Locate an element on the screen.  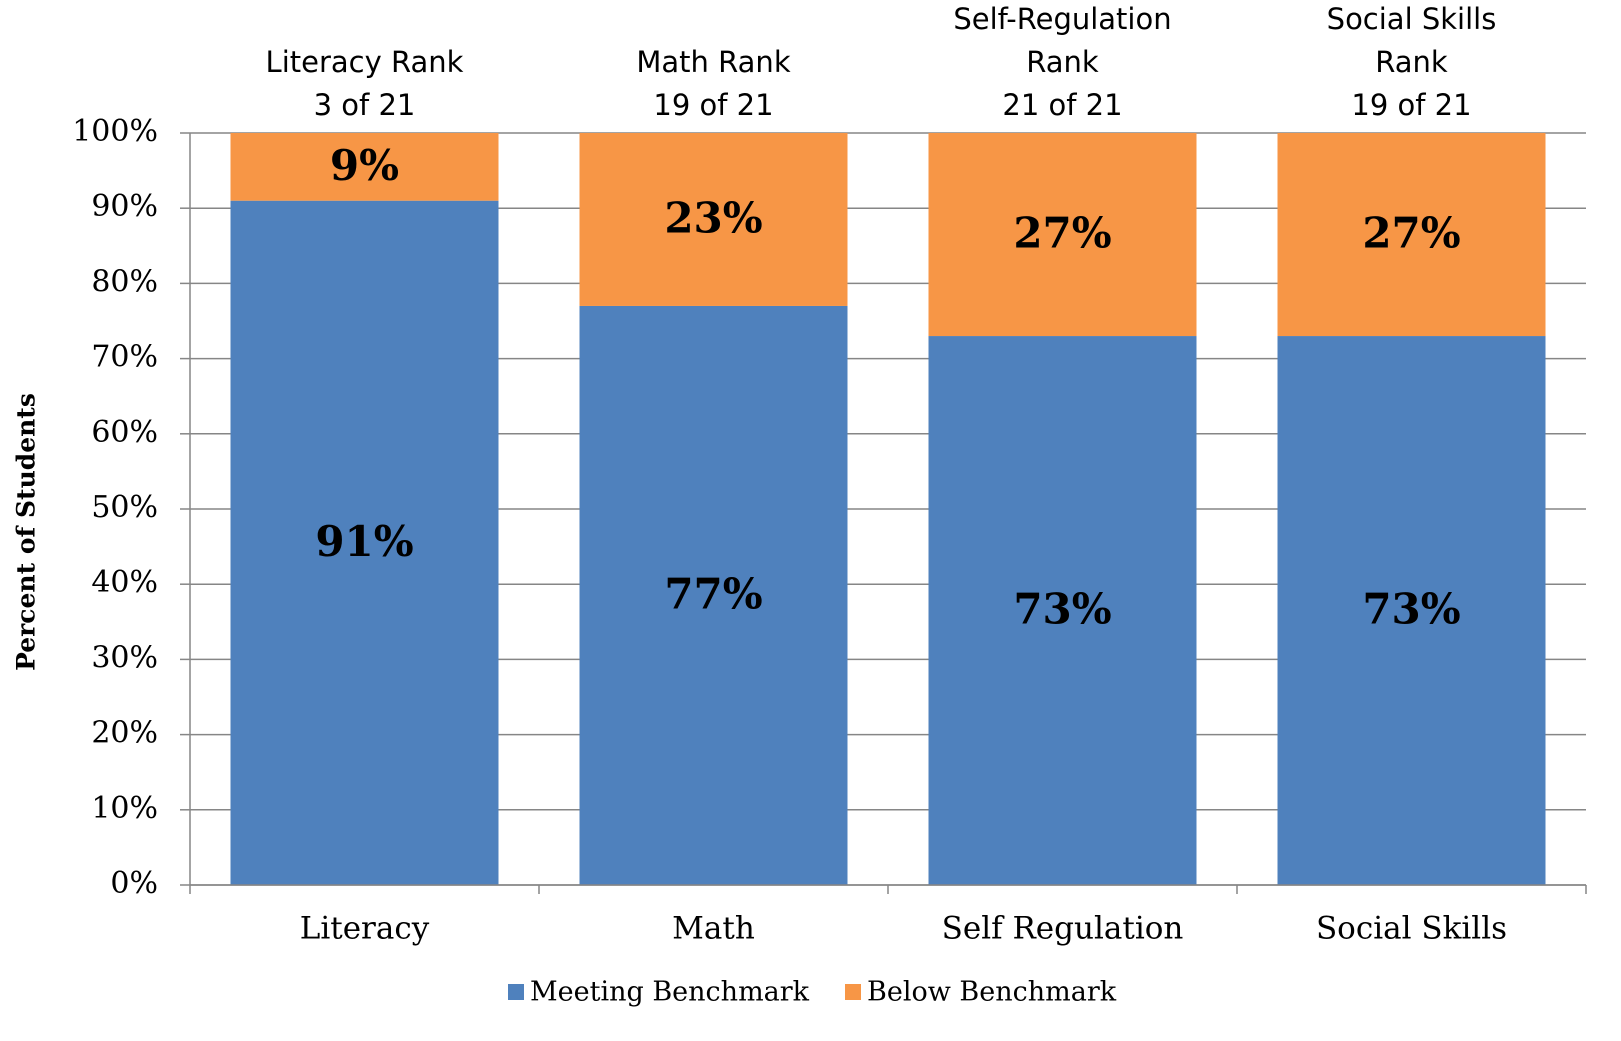
data-label: 77% is located at coordinates (713, 593).